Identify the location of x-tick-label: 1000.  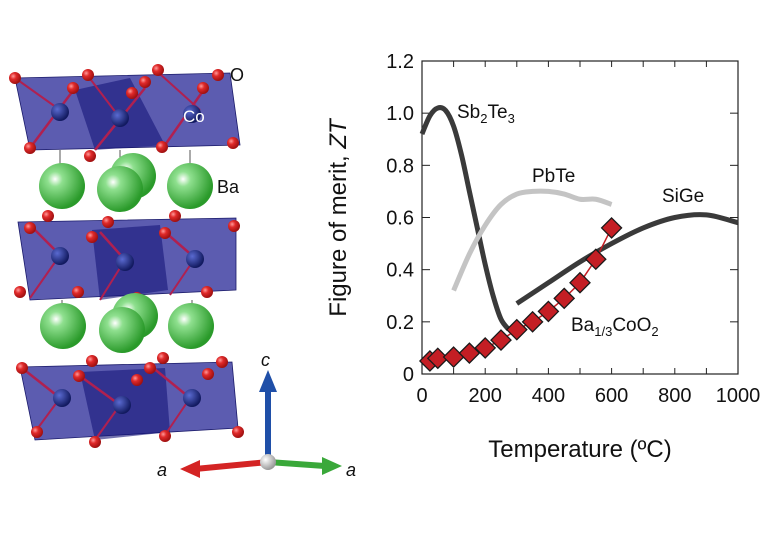
(738, 396).